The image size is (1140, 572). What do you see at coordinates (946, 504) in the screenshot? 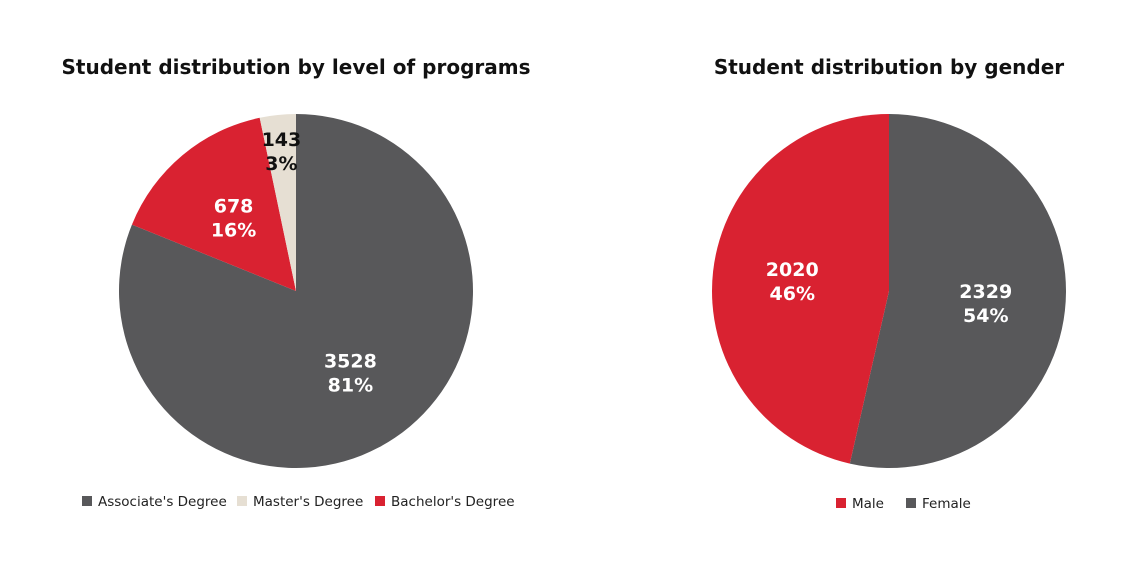
I see `legend-label: Female` at bounding box center [946, 504].